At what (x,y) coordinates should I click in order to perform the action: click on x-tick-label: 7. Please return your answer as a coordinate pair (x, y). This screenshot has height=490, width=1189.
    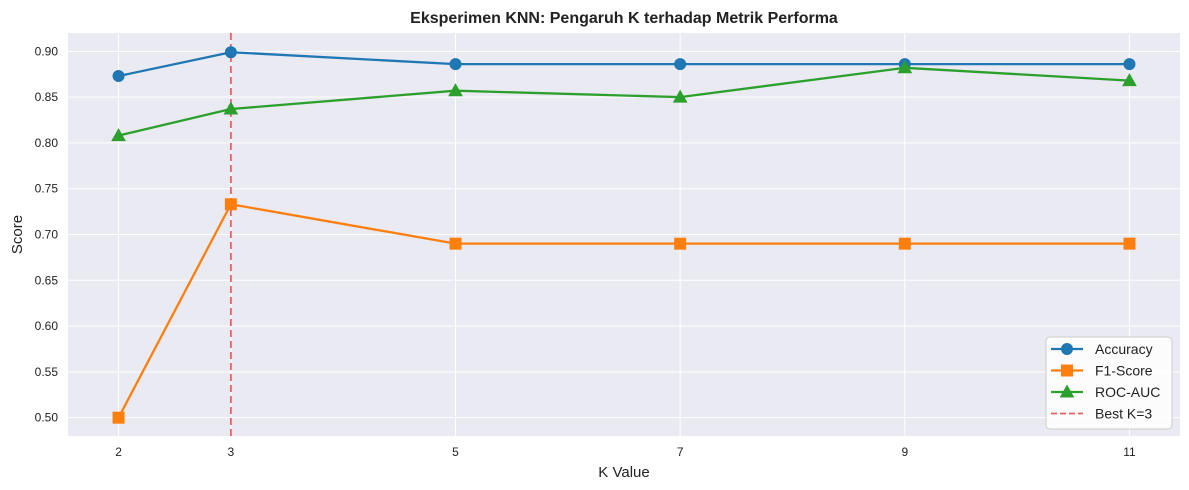
    Looking at the image, I should click on (680, 452).